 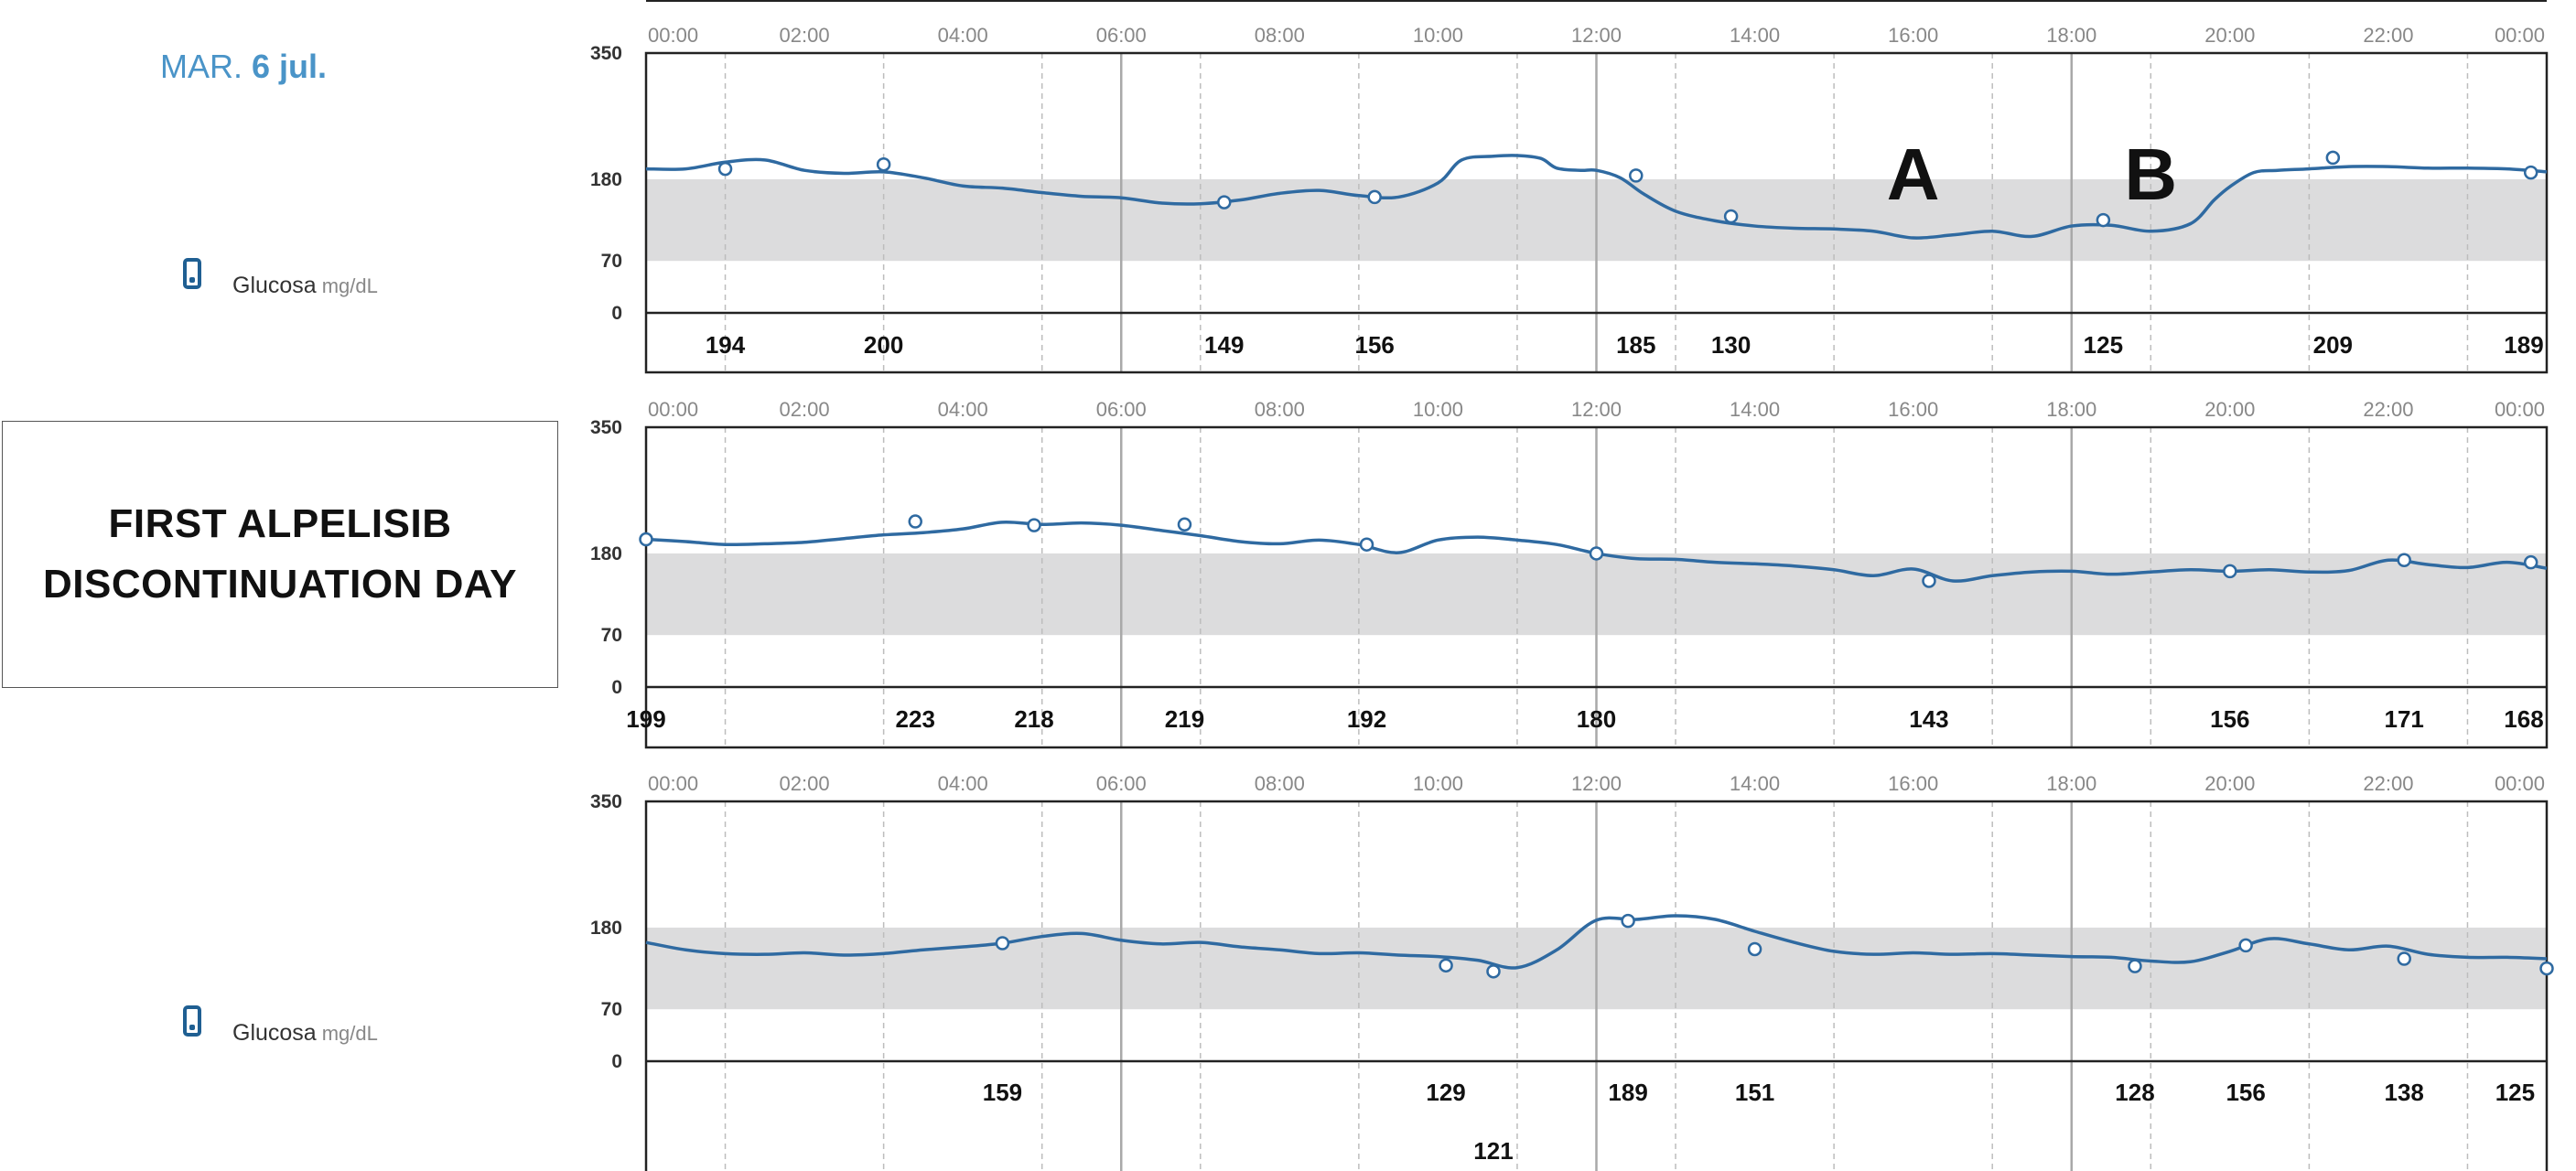 What do you see at coordinates (645, 719) in the screenshot?
I see `value-label: 199` at bounding box center [645, 719].